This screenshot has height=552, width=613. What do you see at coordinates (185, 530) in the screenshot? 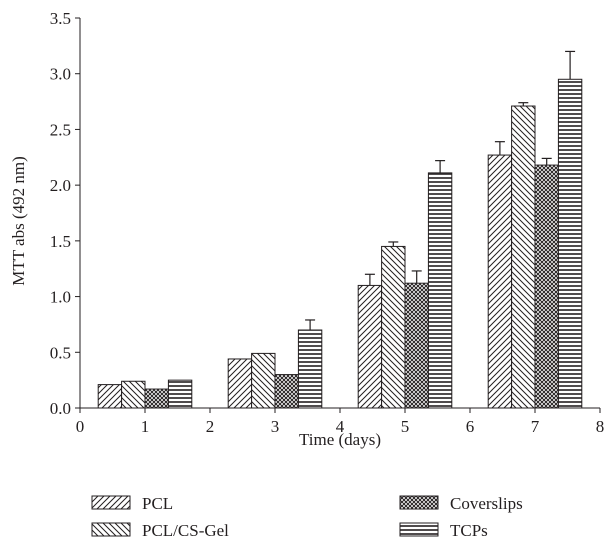
I see `legend-label: PCL/CS-Gel` at bounding box center [185, 530].